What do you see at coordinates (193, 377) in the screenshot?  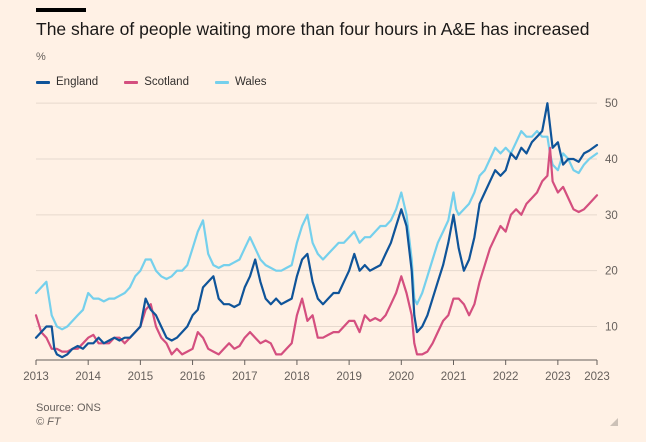 I see `x-tick-label-3: 2016` at bounding box center [193, 377].